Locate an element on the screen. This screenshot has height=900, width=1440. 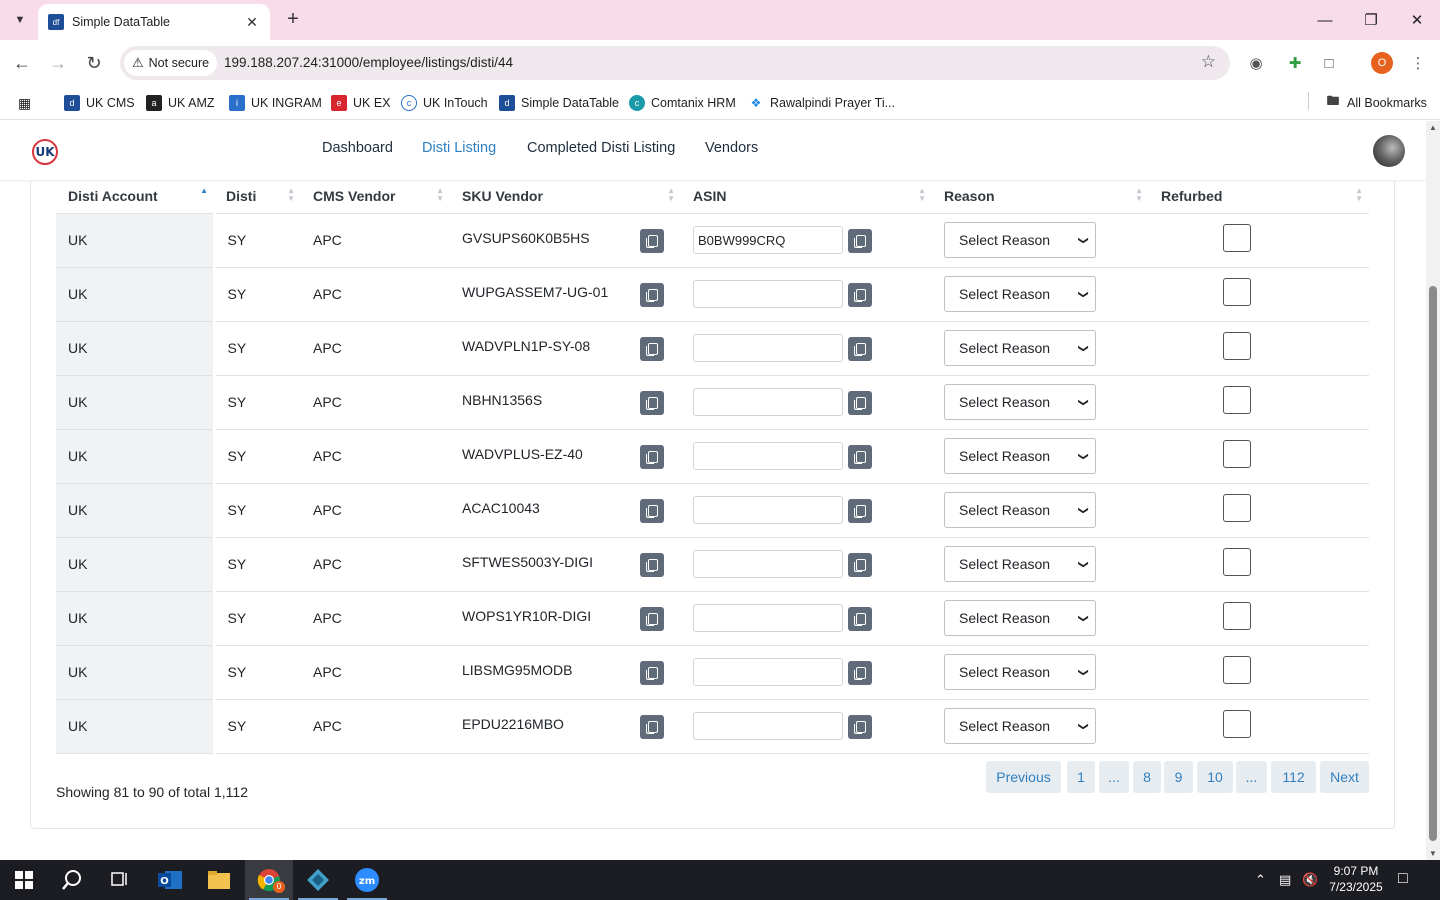
col-asin: ASIN ▲ ▼ is located at coordinates (806, 196).